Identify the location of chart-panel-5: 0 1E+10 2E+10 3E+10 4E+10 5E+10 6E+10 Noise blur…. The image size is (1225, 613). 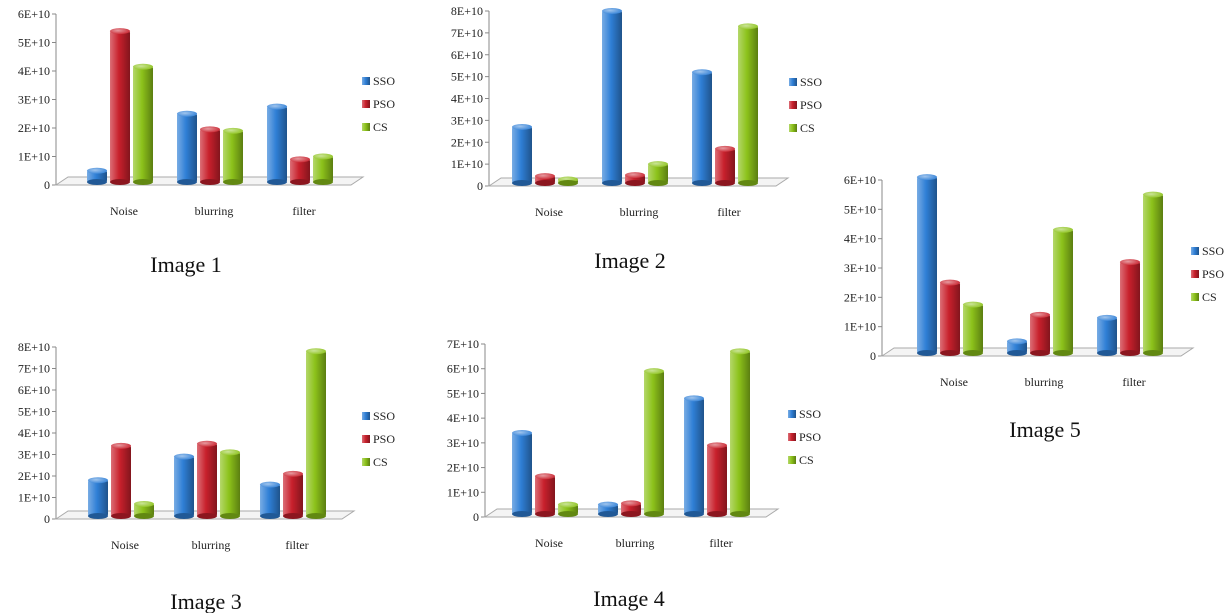
(1034, 307).